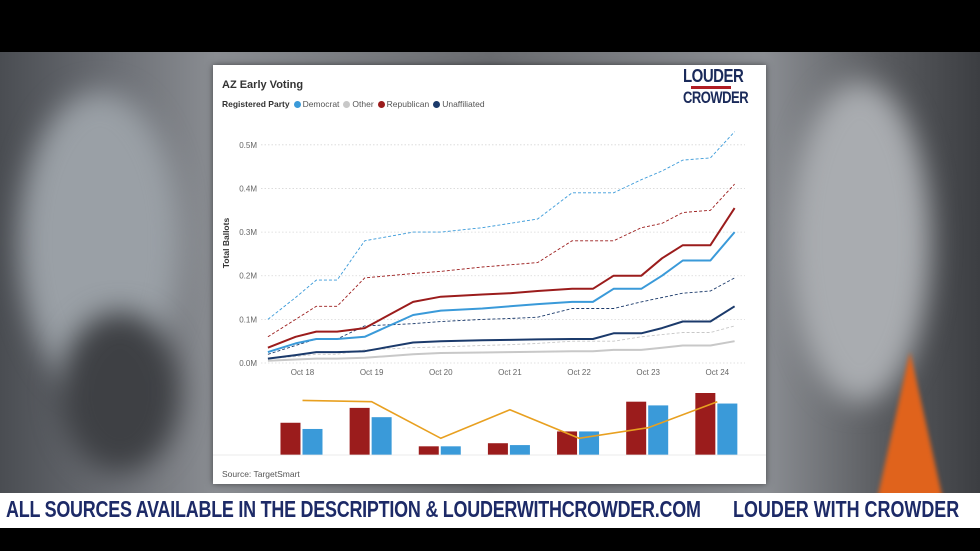 This screenshot has width=980, height=551. What do you see at coordinates (248, 145) in the screenshot?
I see `y-tick-label: 0.5M` at bounding box center [248, 145].